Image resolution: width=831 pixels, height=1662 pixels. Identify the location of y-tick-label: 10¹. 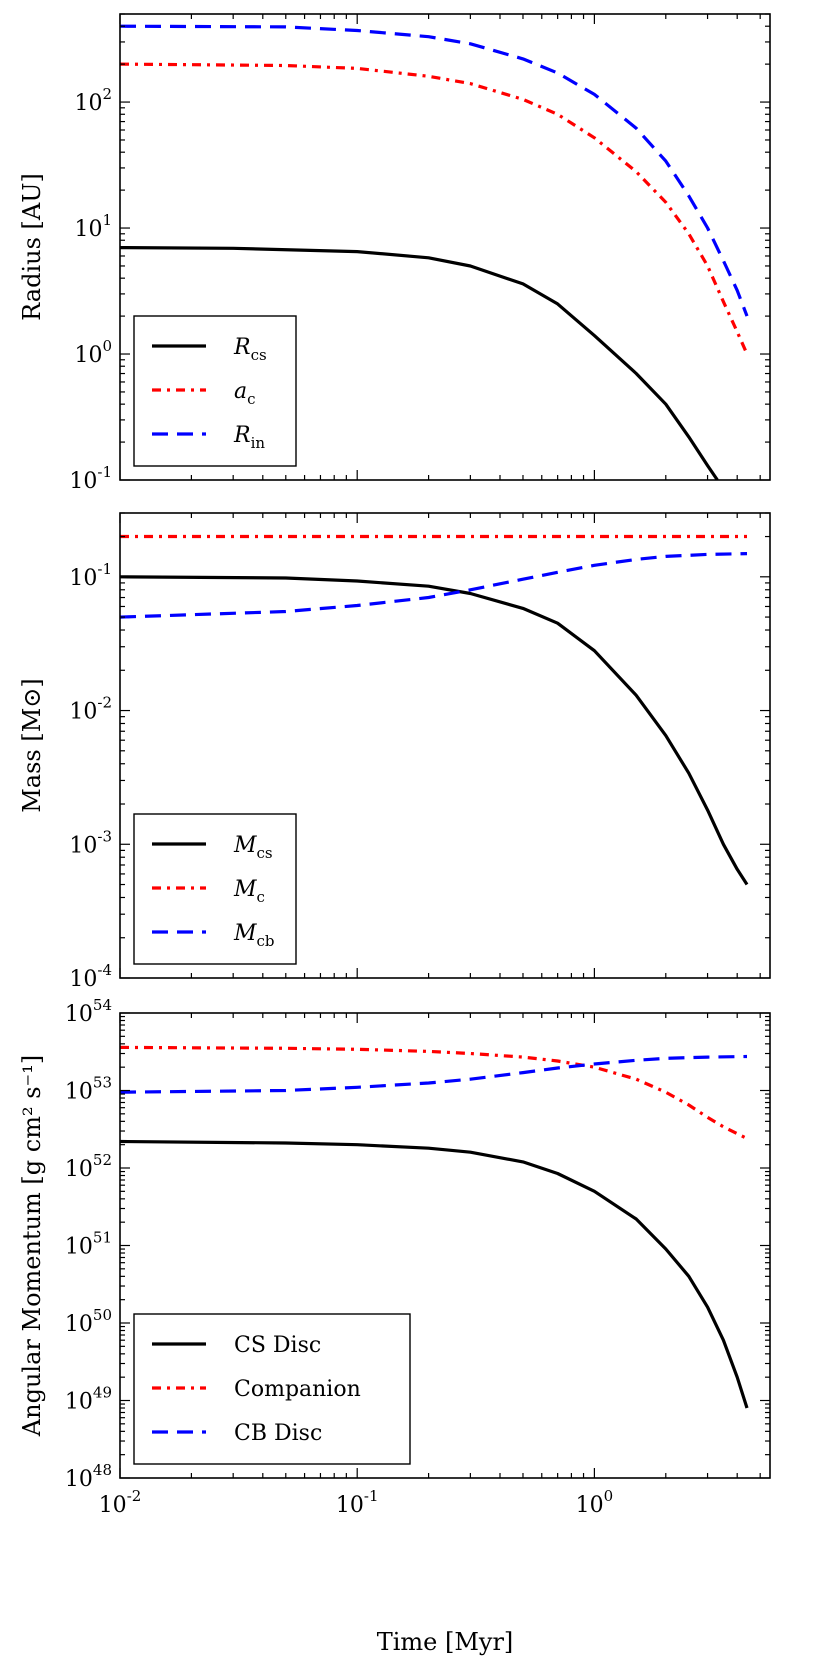
(93, 226).